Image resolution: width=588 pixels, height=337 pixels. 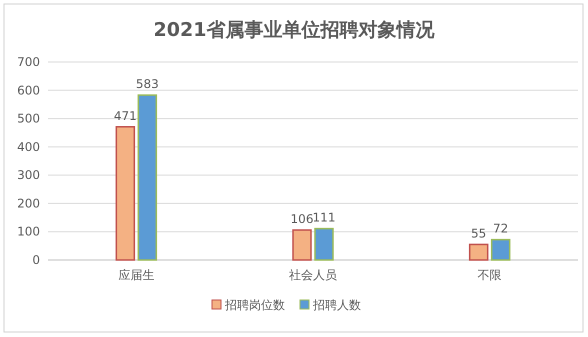 What do you see at coordinates (295, 30) in the screenshot?
I see `chart-title: 2021省属事业单位招聘对象情况` at bounding box center [295, 30].